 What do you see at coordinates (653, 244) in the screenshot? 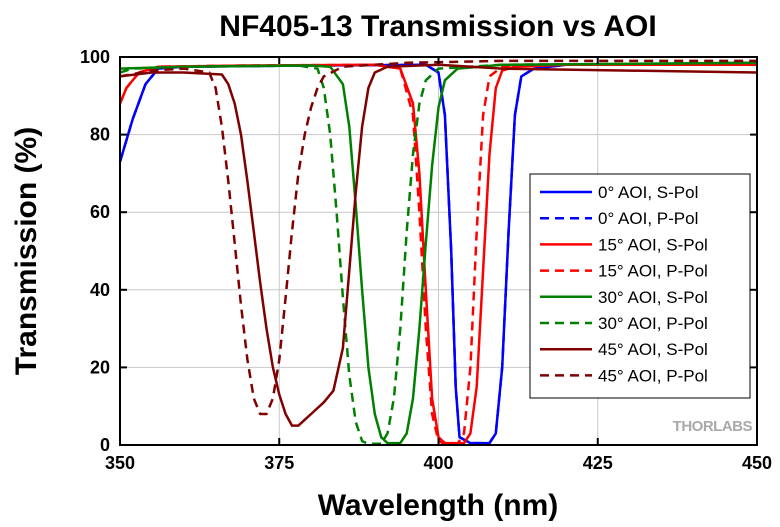
I see `legend-label-3: 15° AOI, S-Pol` at bounding box center [653, 244].